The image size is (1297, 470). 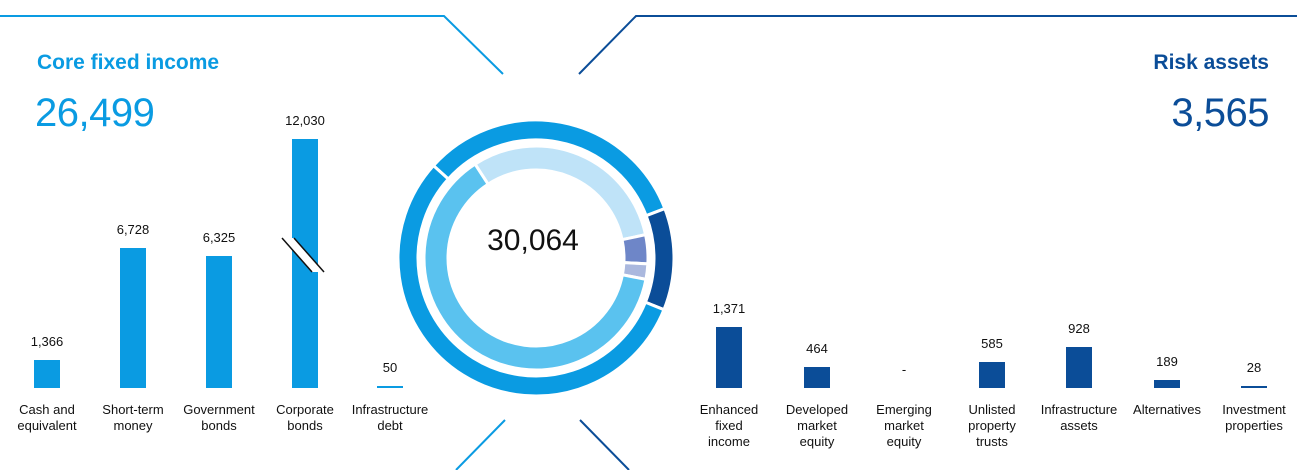 I want to click on bar-short-term-money, so click(x=133, y=317).